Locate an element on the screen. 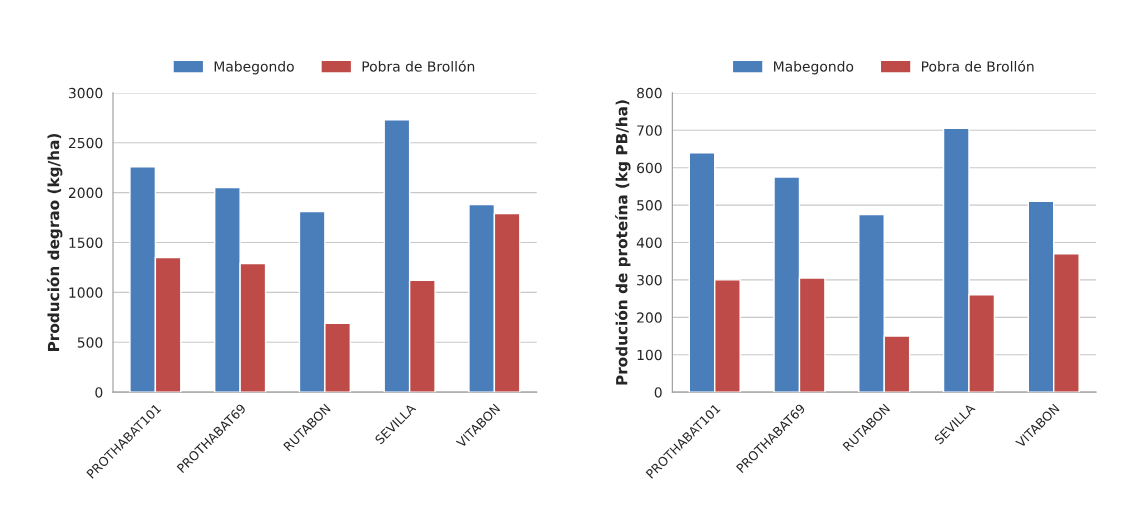 The image size is (1130, 516). y-axis-title: Produción de proteína (kg PB/ha) is located at coordinates (623, 242).